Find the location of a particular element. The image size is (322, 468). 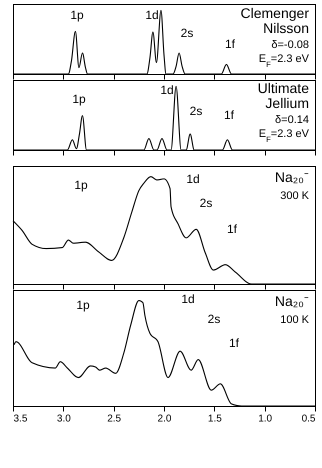

x-tick-label: 1.0 is located at coordinates (265, 419).